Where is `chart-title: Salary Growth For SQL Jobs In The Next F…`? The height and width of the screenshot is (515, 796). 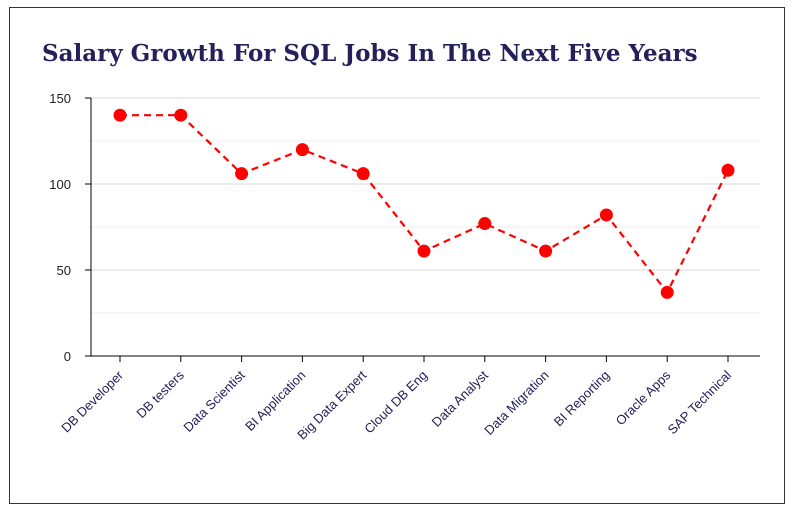 chart-title: Salary Growth For SQL Jobs In The Next F… is located at coordinates (370, 53).